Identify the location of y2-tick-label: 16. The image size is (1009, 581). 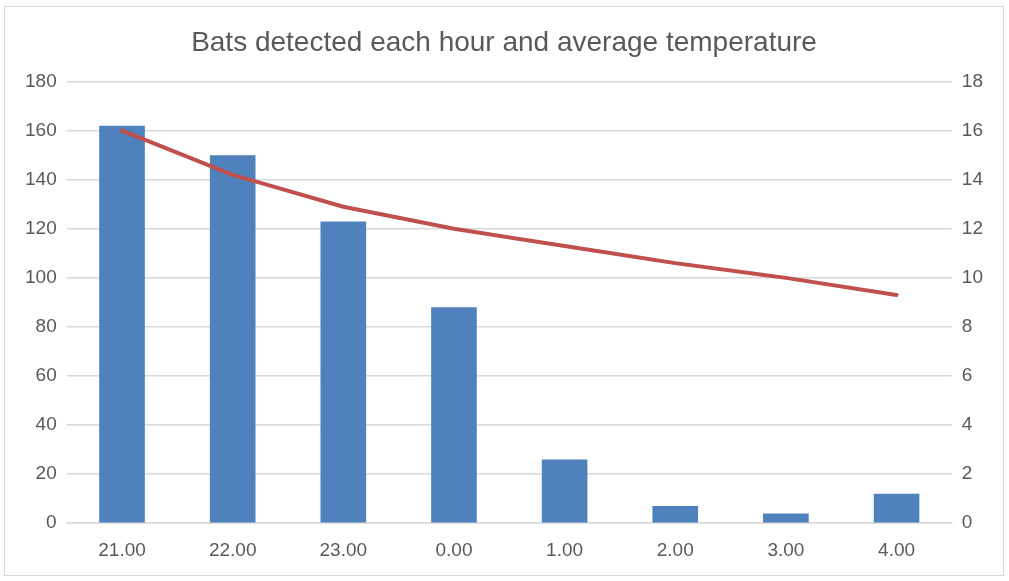
(972, 129).